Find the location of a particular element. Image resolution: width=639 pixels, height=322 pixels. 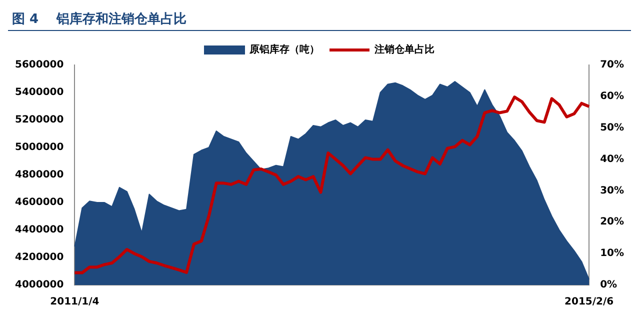

y2-tick-label: 0% is located at coordinates (609, 285).